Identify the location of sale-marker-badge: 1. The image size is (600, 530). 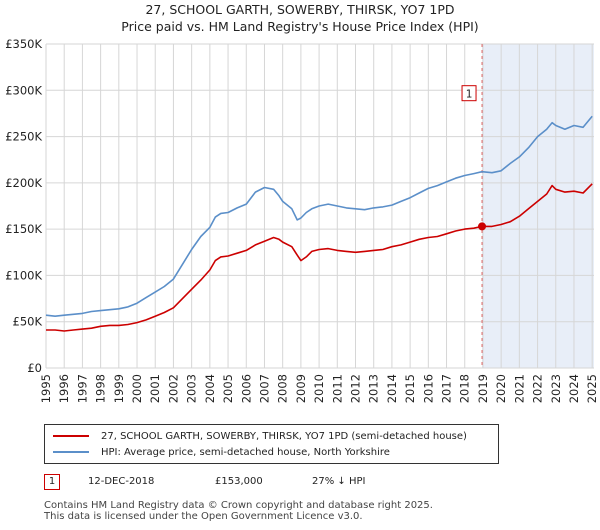
(52, 482).